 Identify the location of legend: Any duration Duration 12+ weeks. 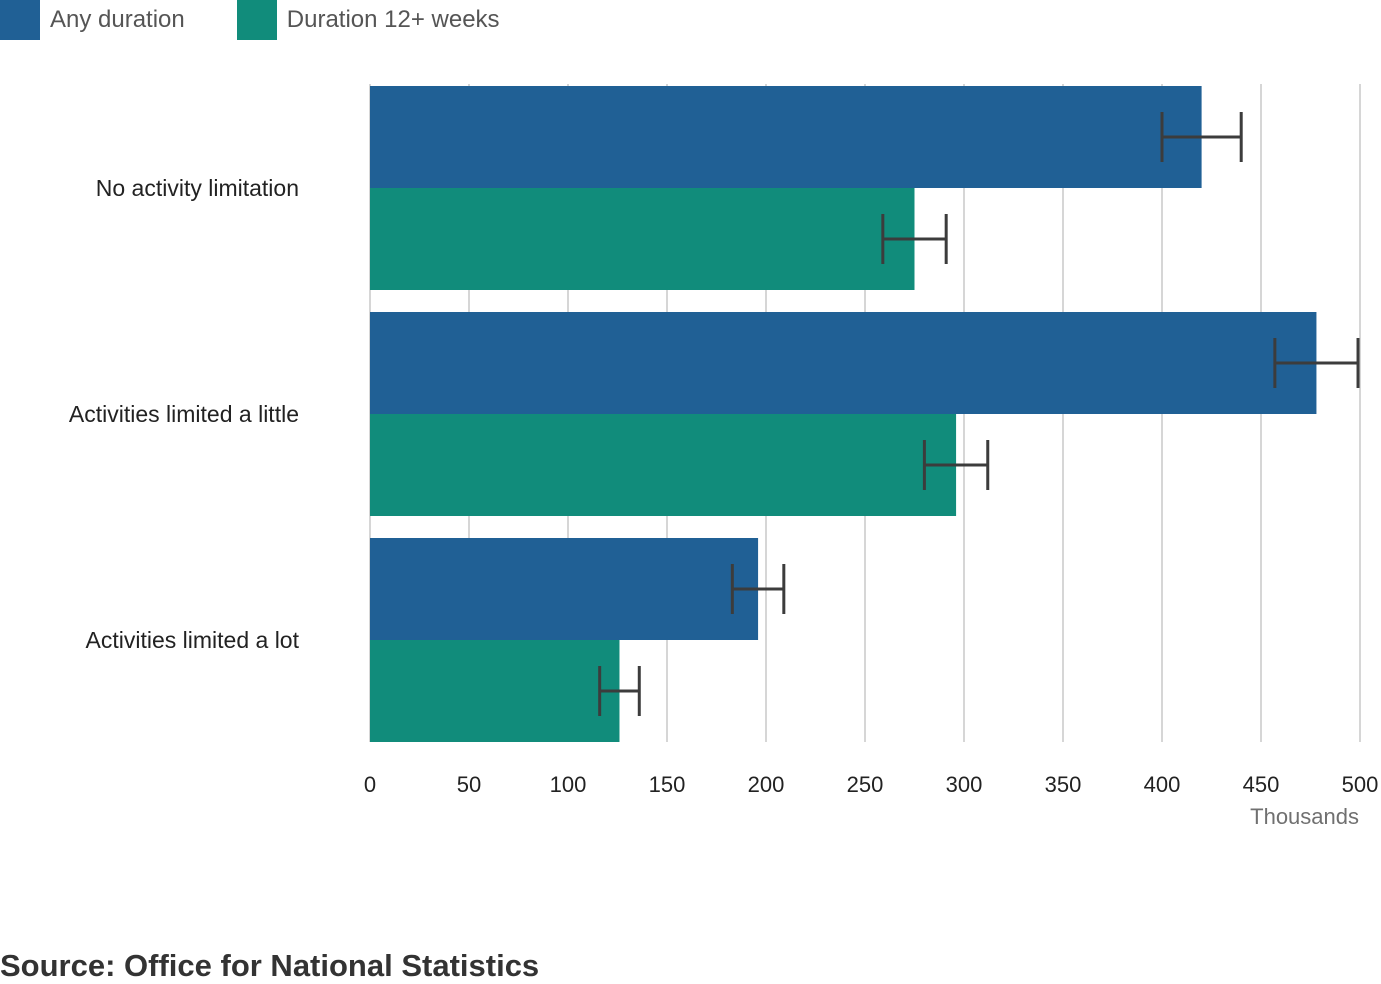
(276, 20).